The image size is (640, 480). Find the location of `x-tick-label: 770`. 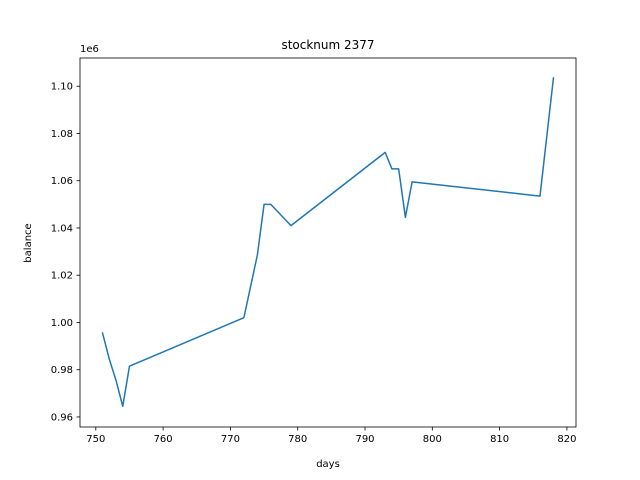

x-tick-label: 770 is located at coordinates (230, 439).